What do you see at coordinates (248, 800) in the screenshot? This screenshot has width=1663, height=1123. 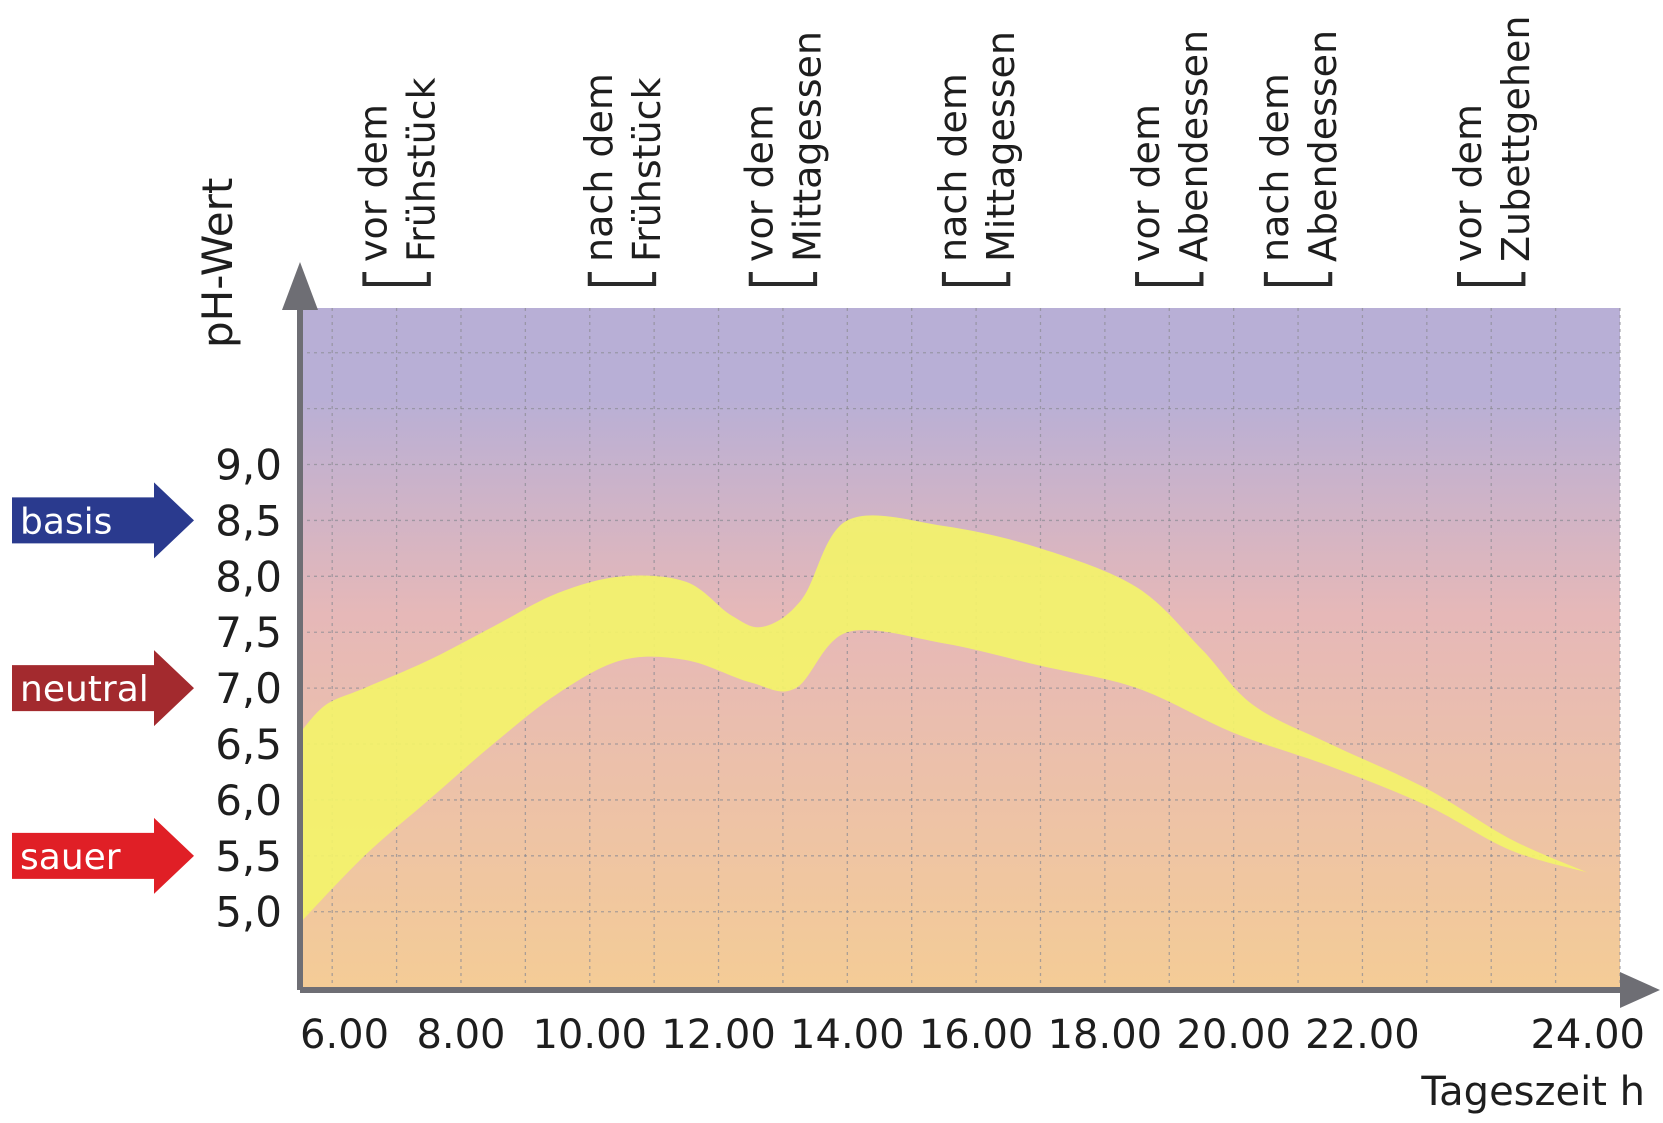 I see `y-tick-label: 6,0` at bounding box center [248, 800].